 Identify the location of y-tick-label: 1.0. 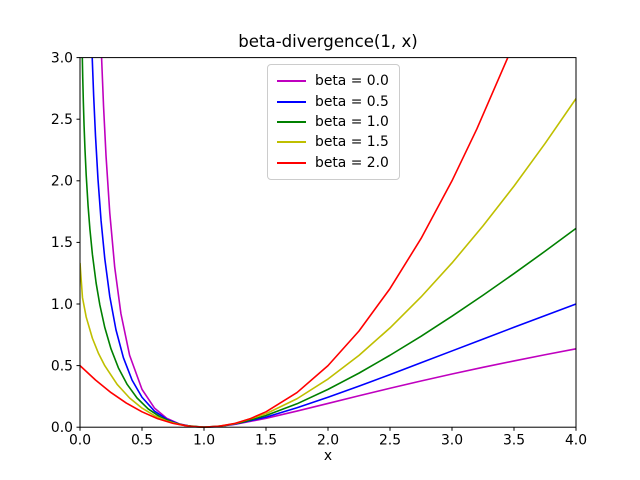
(62, 305).